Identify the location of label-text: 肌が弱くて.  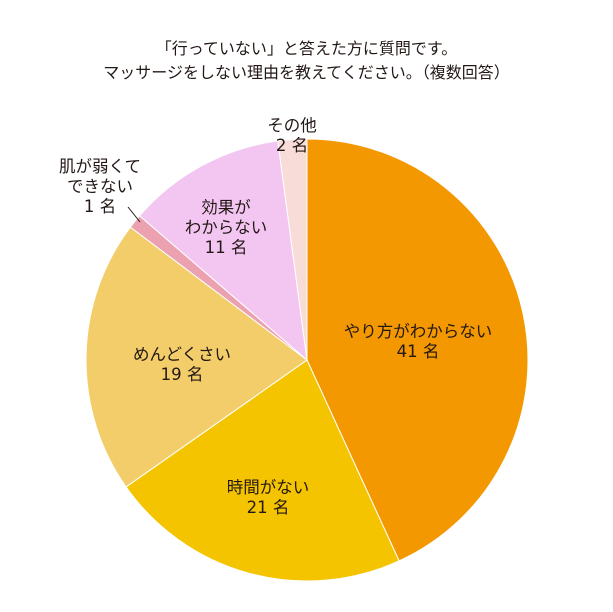
(100, 166).